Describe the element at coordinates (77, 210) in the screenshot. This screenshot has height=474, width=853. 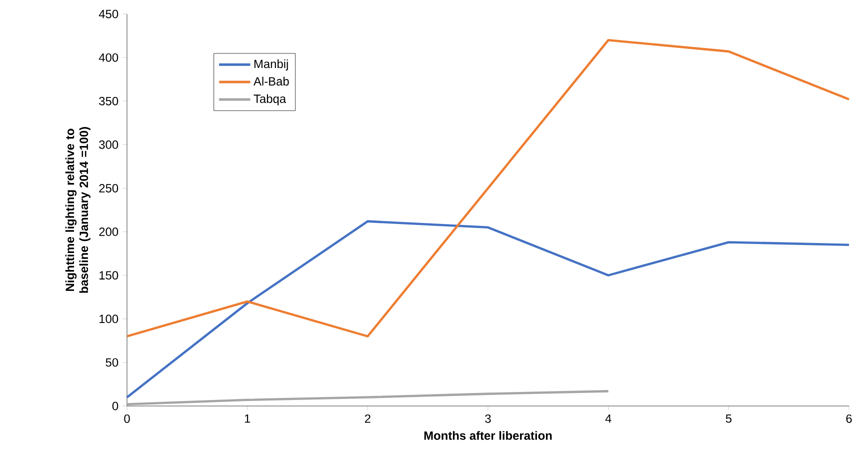
I see `y-axis-title: Nighttime lighting relative to baseline (January 2014 =100)` at that location.